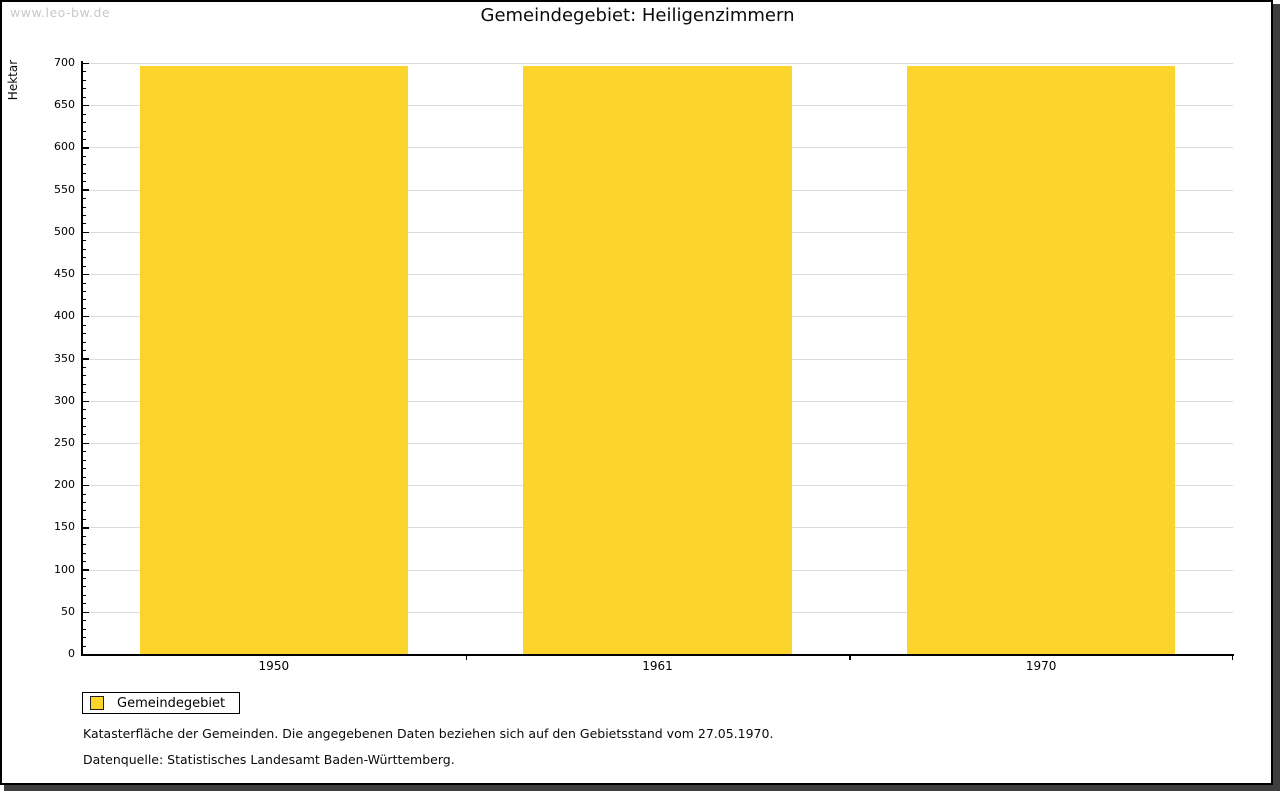  What do you see at coordinates (64, 527) in the screenshot?
I see `y-tick-label: 150` at bounding box center [64, 527].